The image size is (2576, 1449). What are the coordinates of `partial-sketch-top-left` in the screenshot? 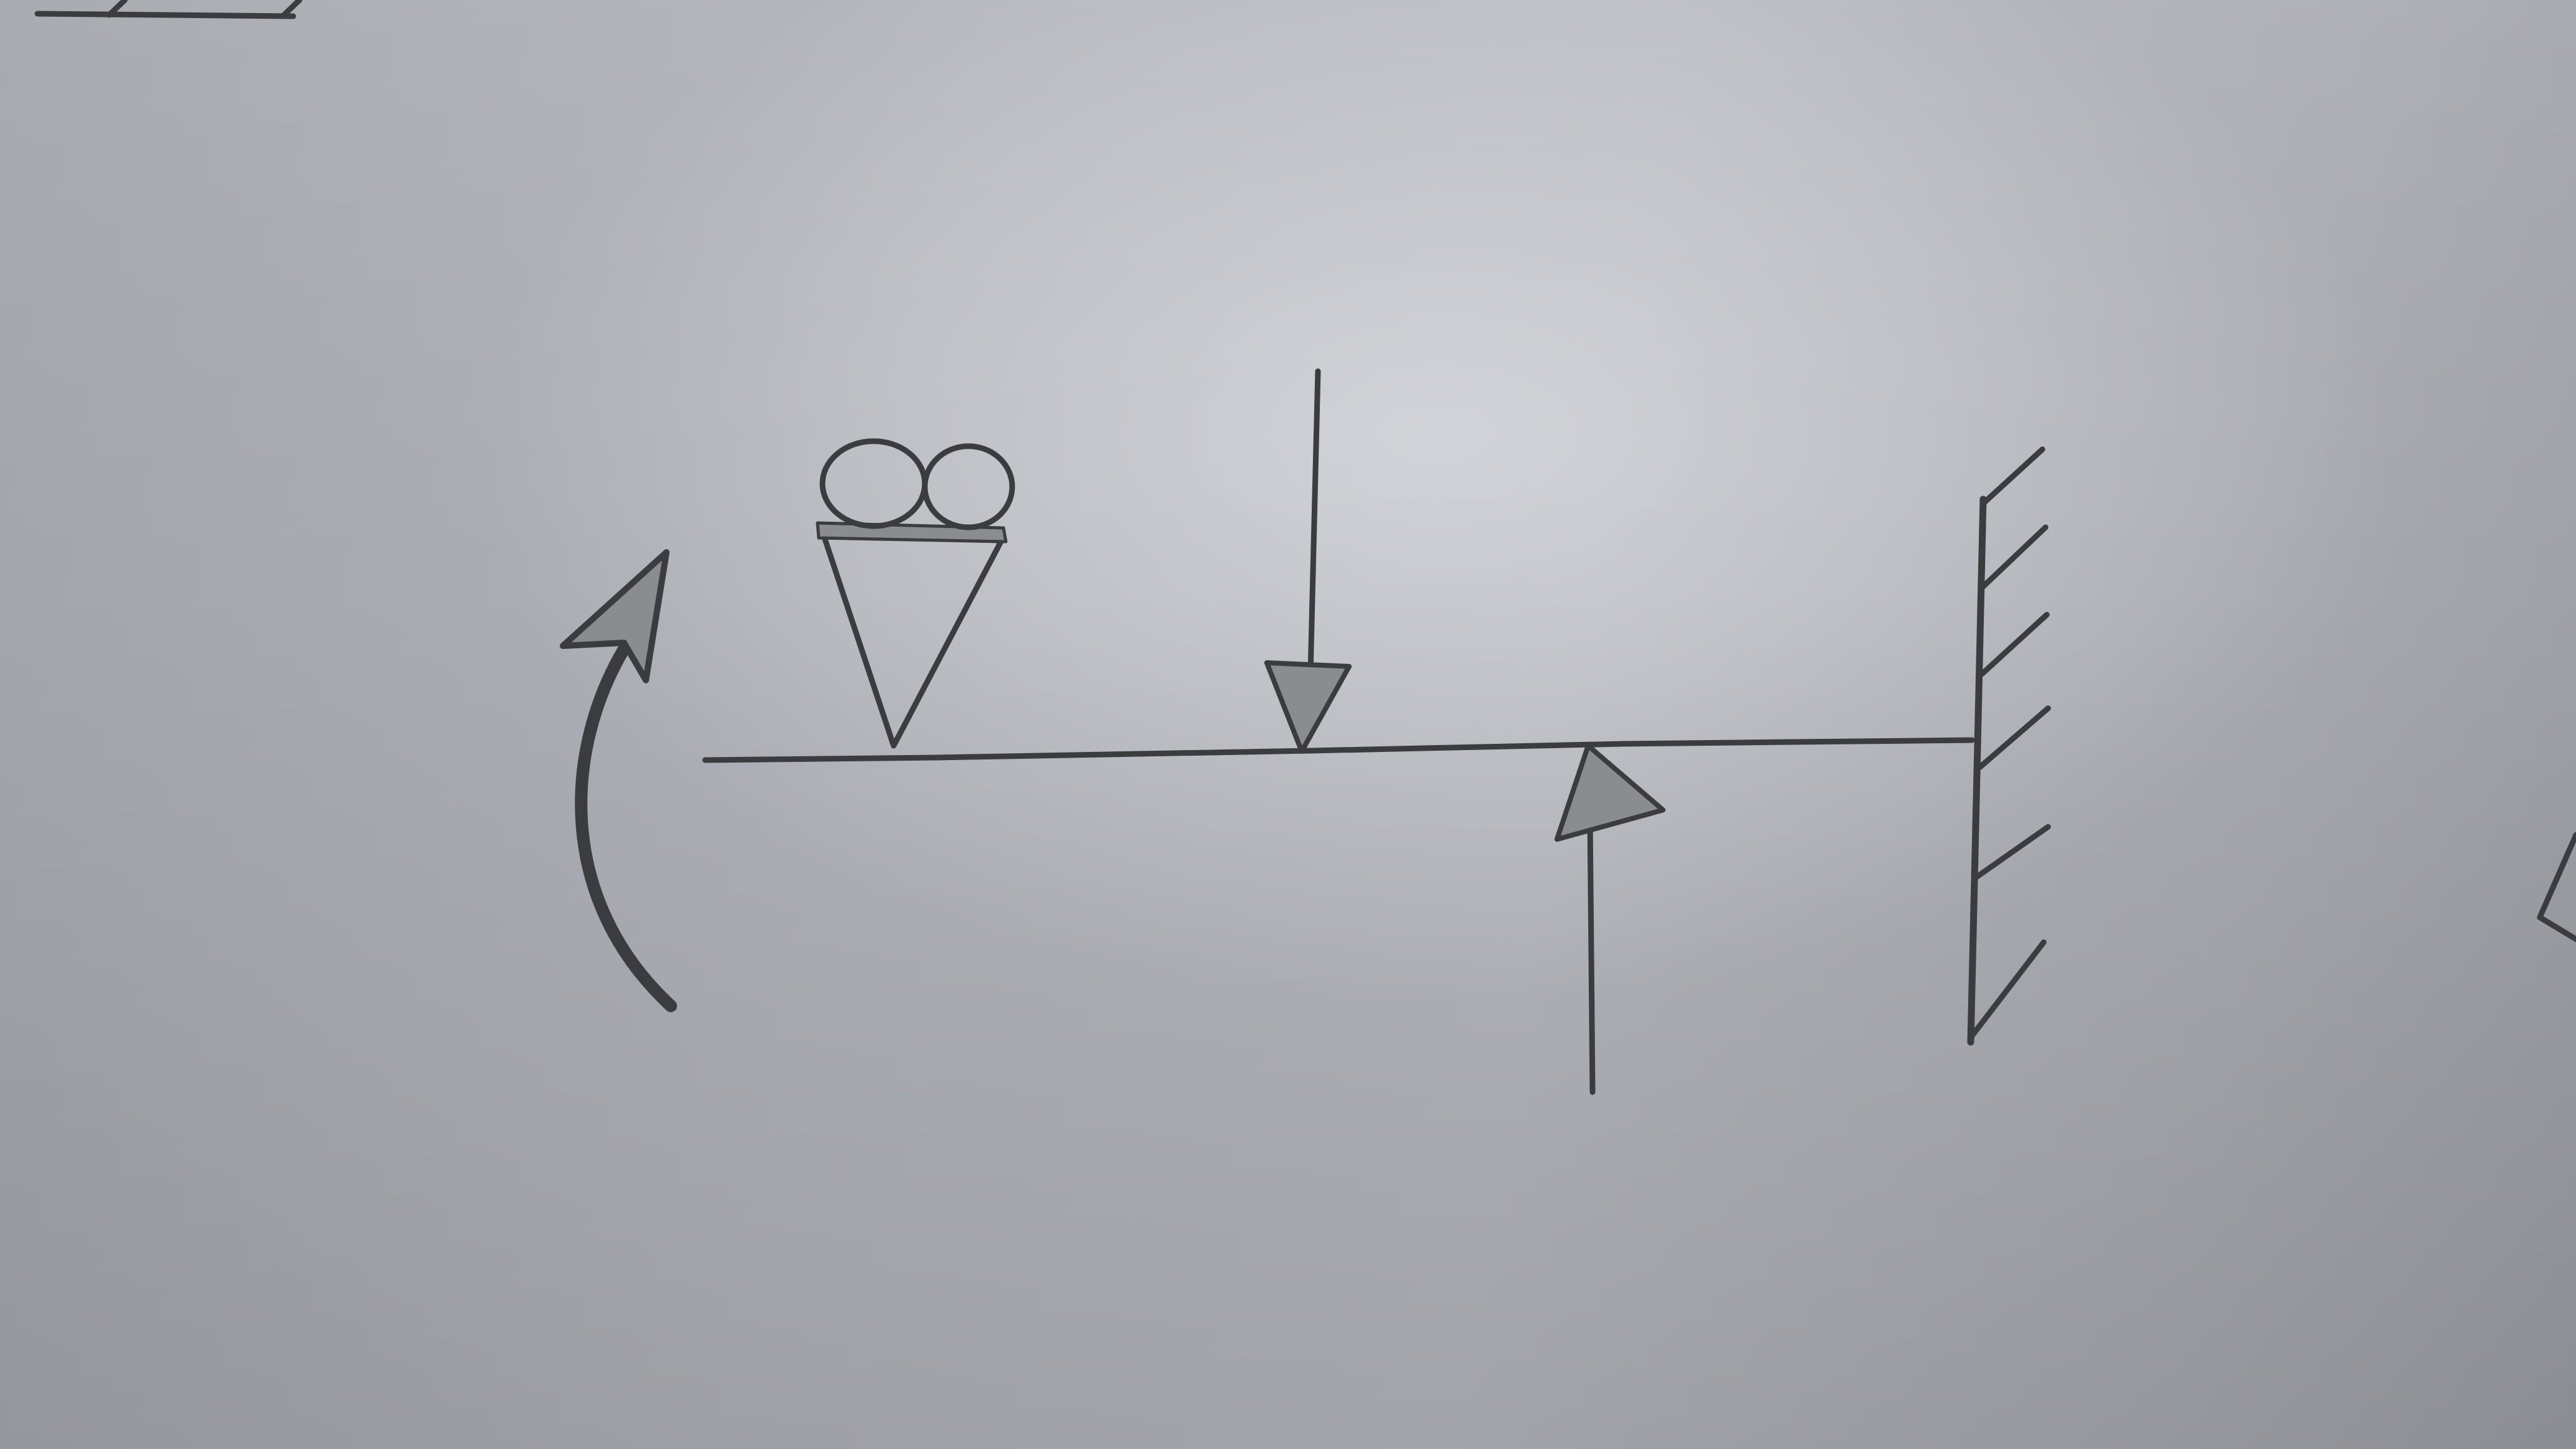 It's located at (168, 9).